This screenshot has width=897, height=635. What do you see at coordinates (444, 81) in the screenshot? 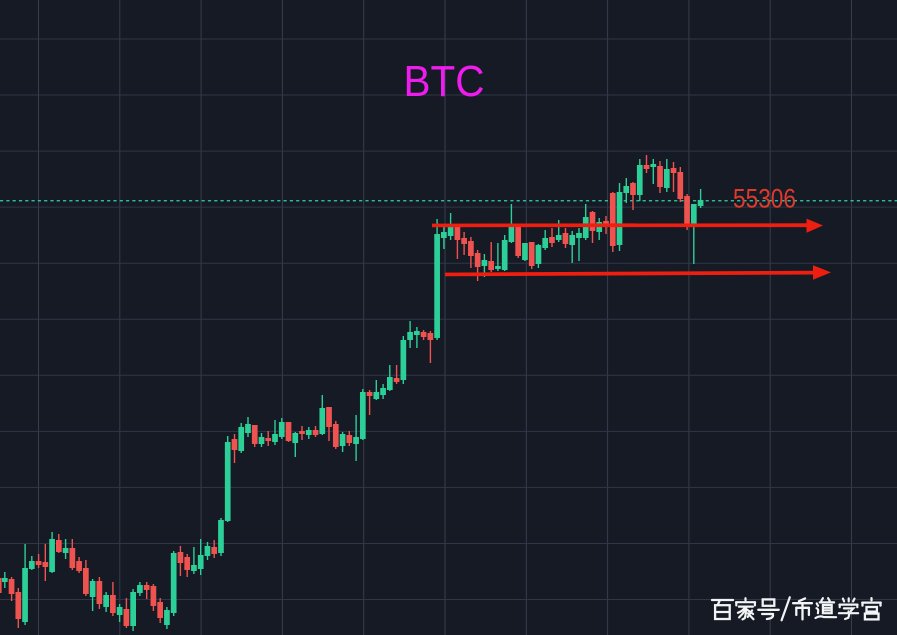
I see `svg-text: BTC` at bounding box center [444, 81].